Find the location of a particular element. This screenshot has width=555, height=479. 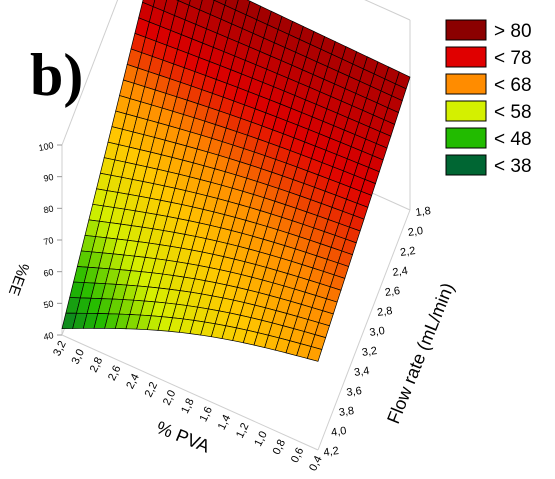

z-tick-label: 60 is located at coordinates (49, 273).